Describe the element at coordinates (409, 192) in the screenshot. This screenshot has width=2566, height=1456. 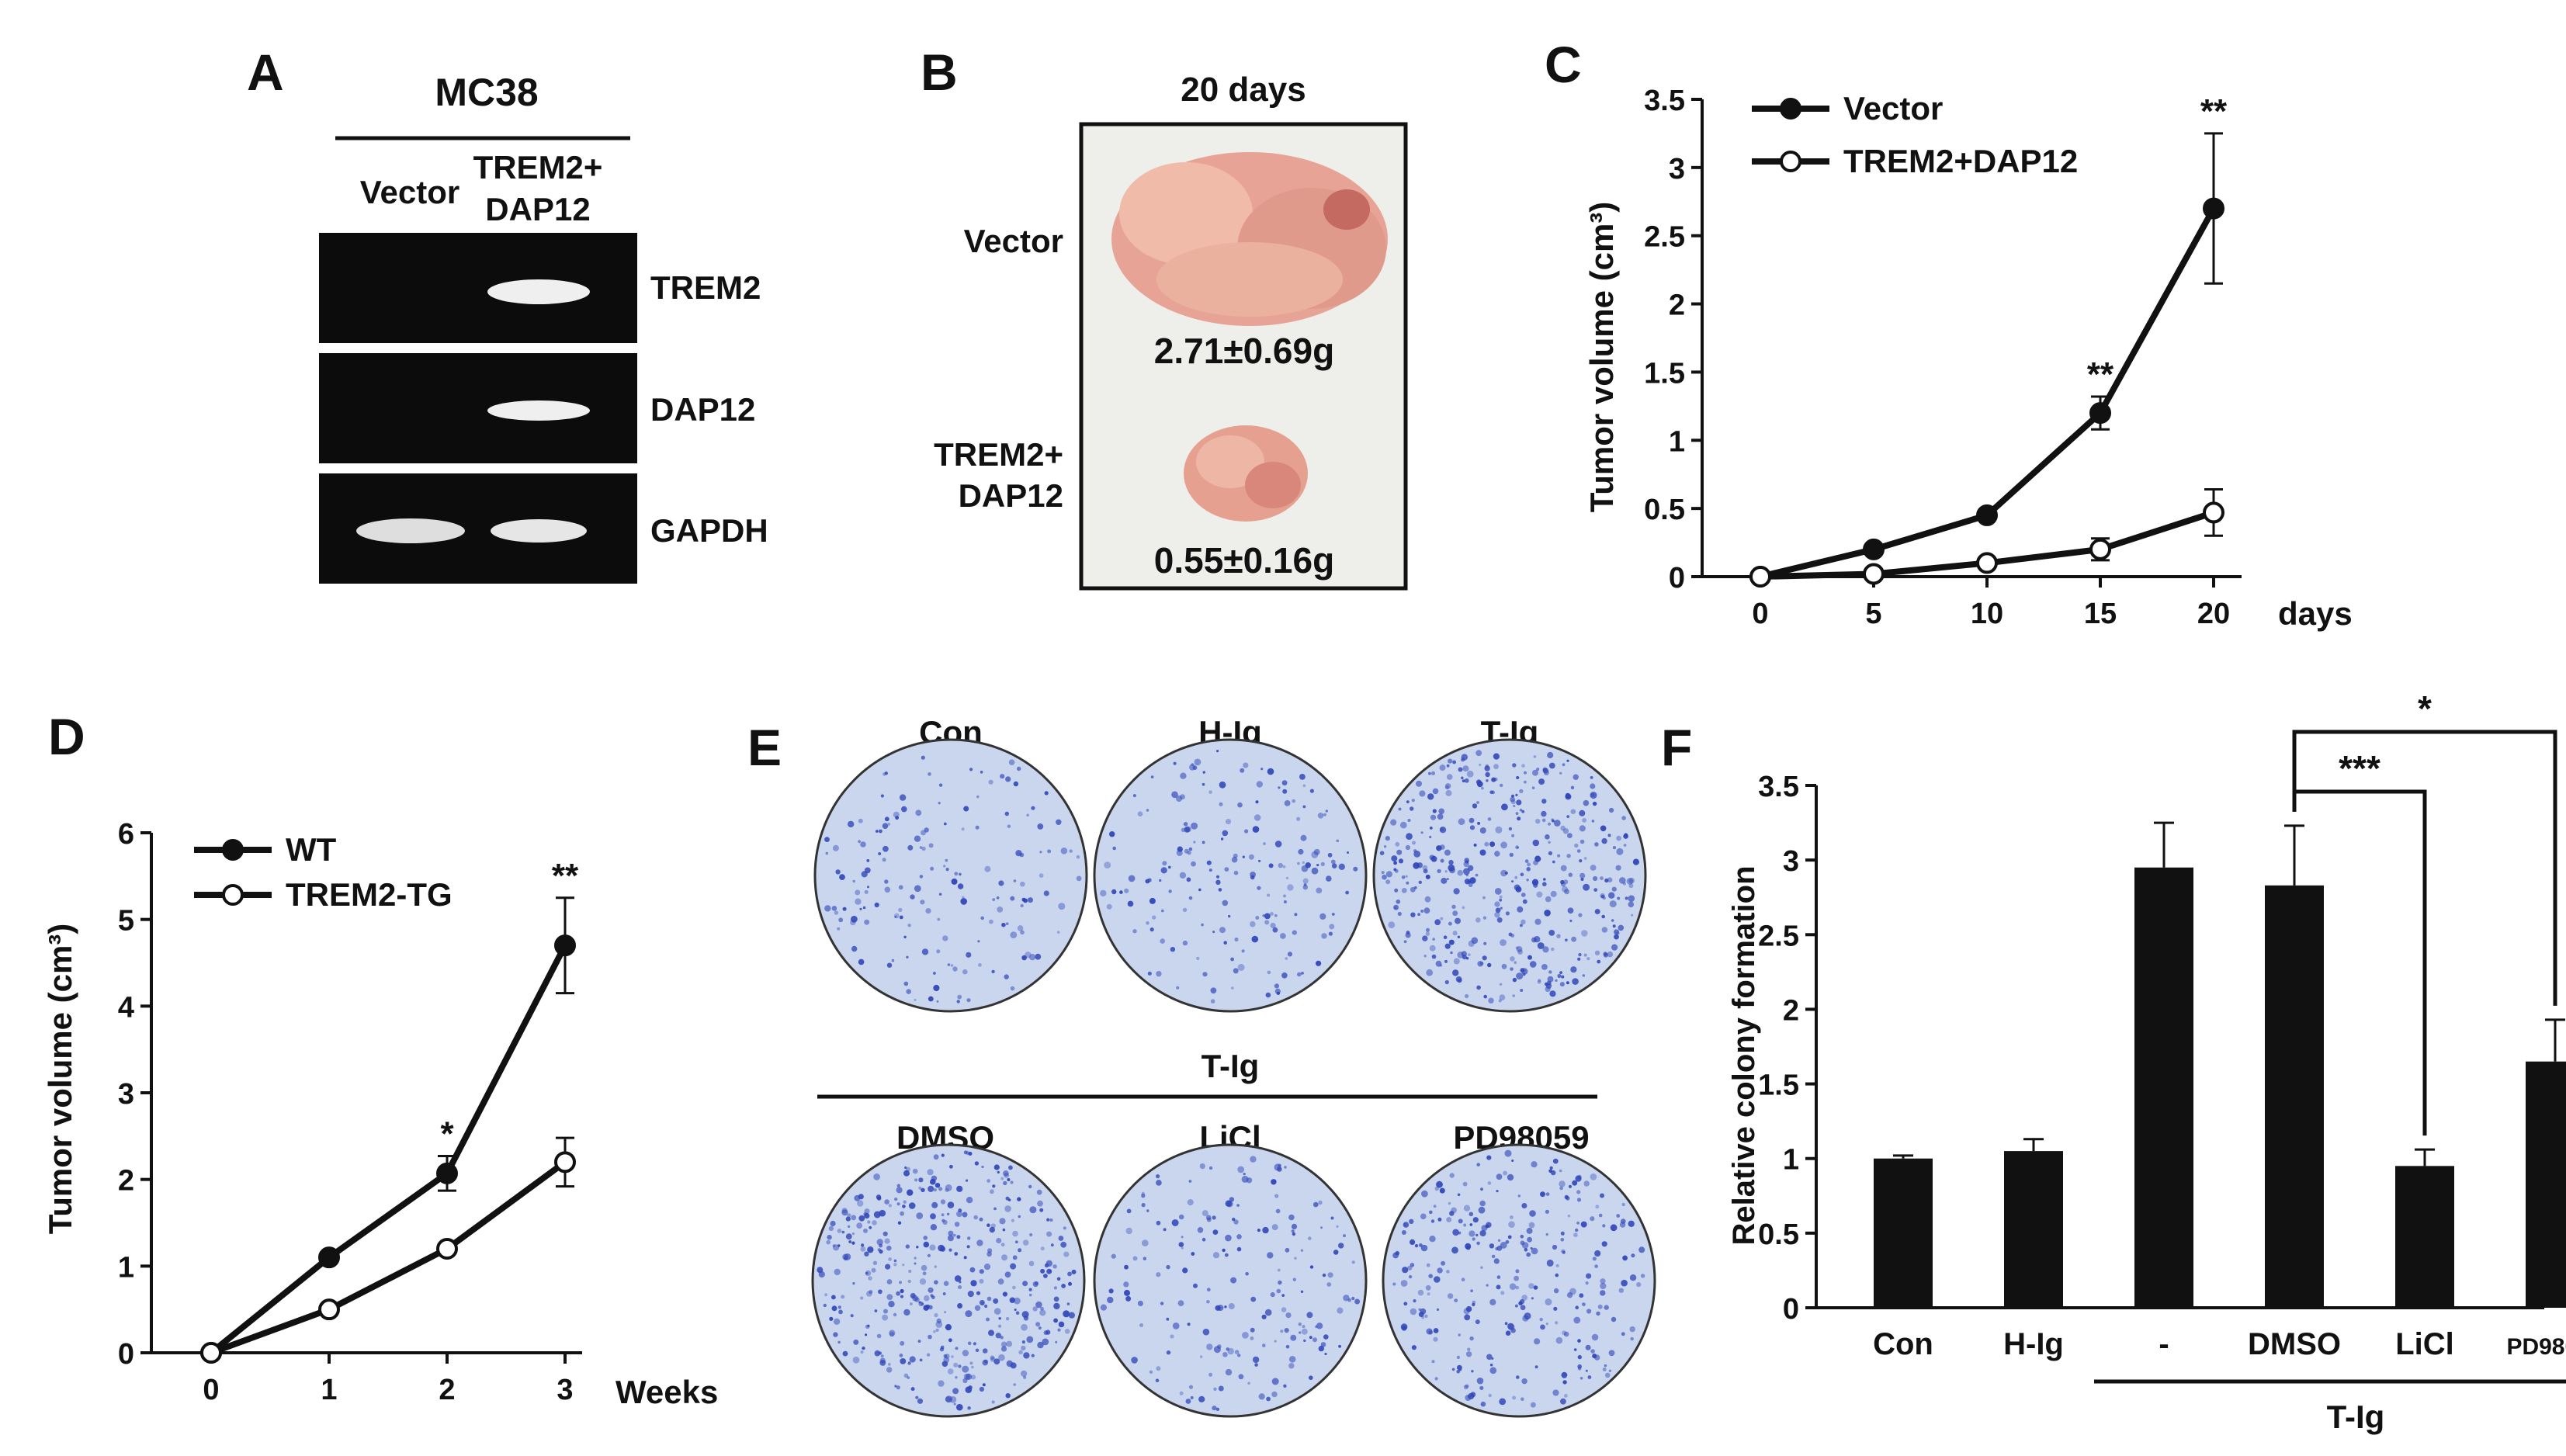
I see `lane-label-vector: Vector` at that location.